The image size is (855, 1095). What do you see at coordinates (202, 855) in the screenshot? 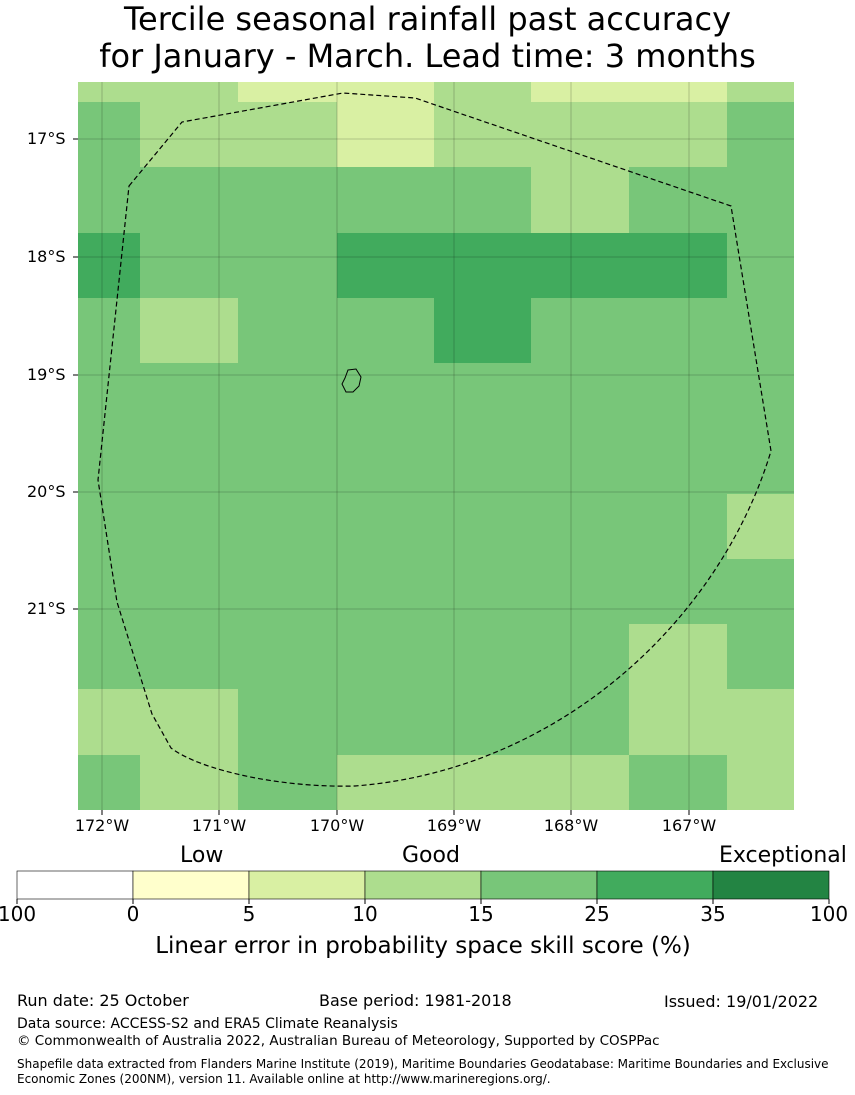
I see `category-label-low: Low` at bounding box center [202, 855].